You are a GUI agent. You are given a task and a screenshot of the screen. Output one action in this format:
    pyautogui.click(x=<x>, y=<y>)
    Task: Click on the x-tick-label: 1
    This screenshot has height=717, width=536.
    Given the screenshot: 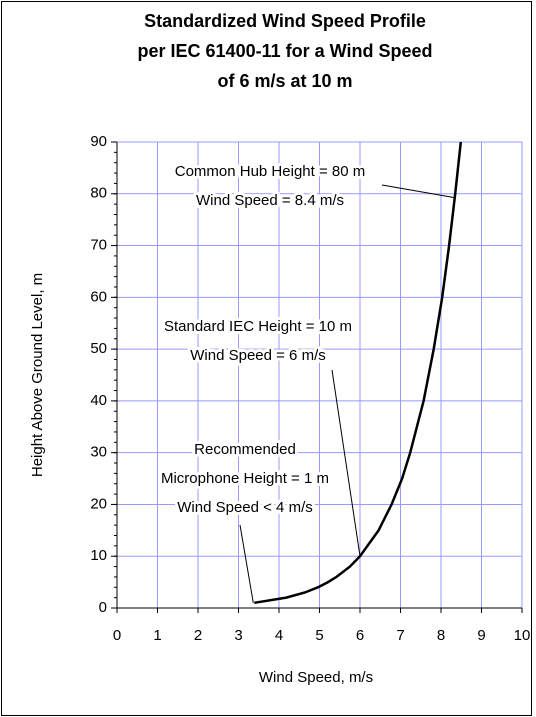 What is the action you would take?
    pyautogui.click(x=157, y=635)
    